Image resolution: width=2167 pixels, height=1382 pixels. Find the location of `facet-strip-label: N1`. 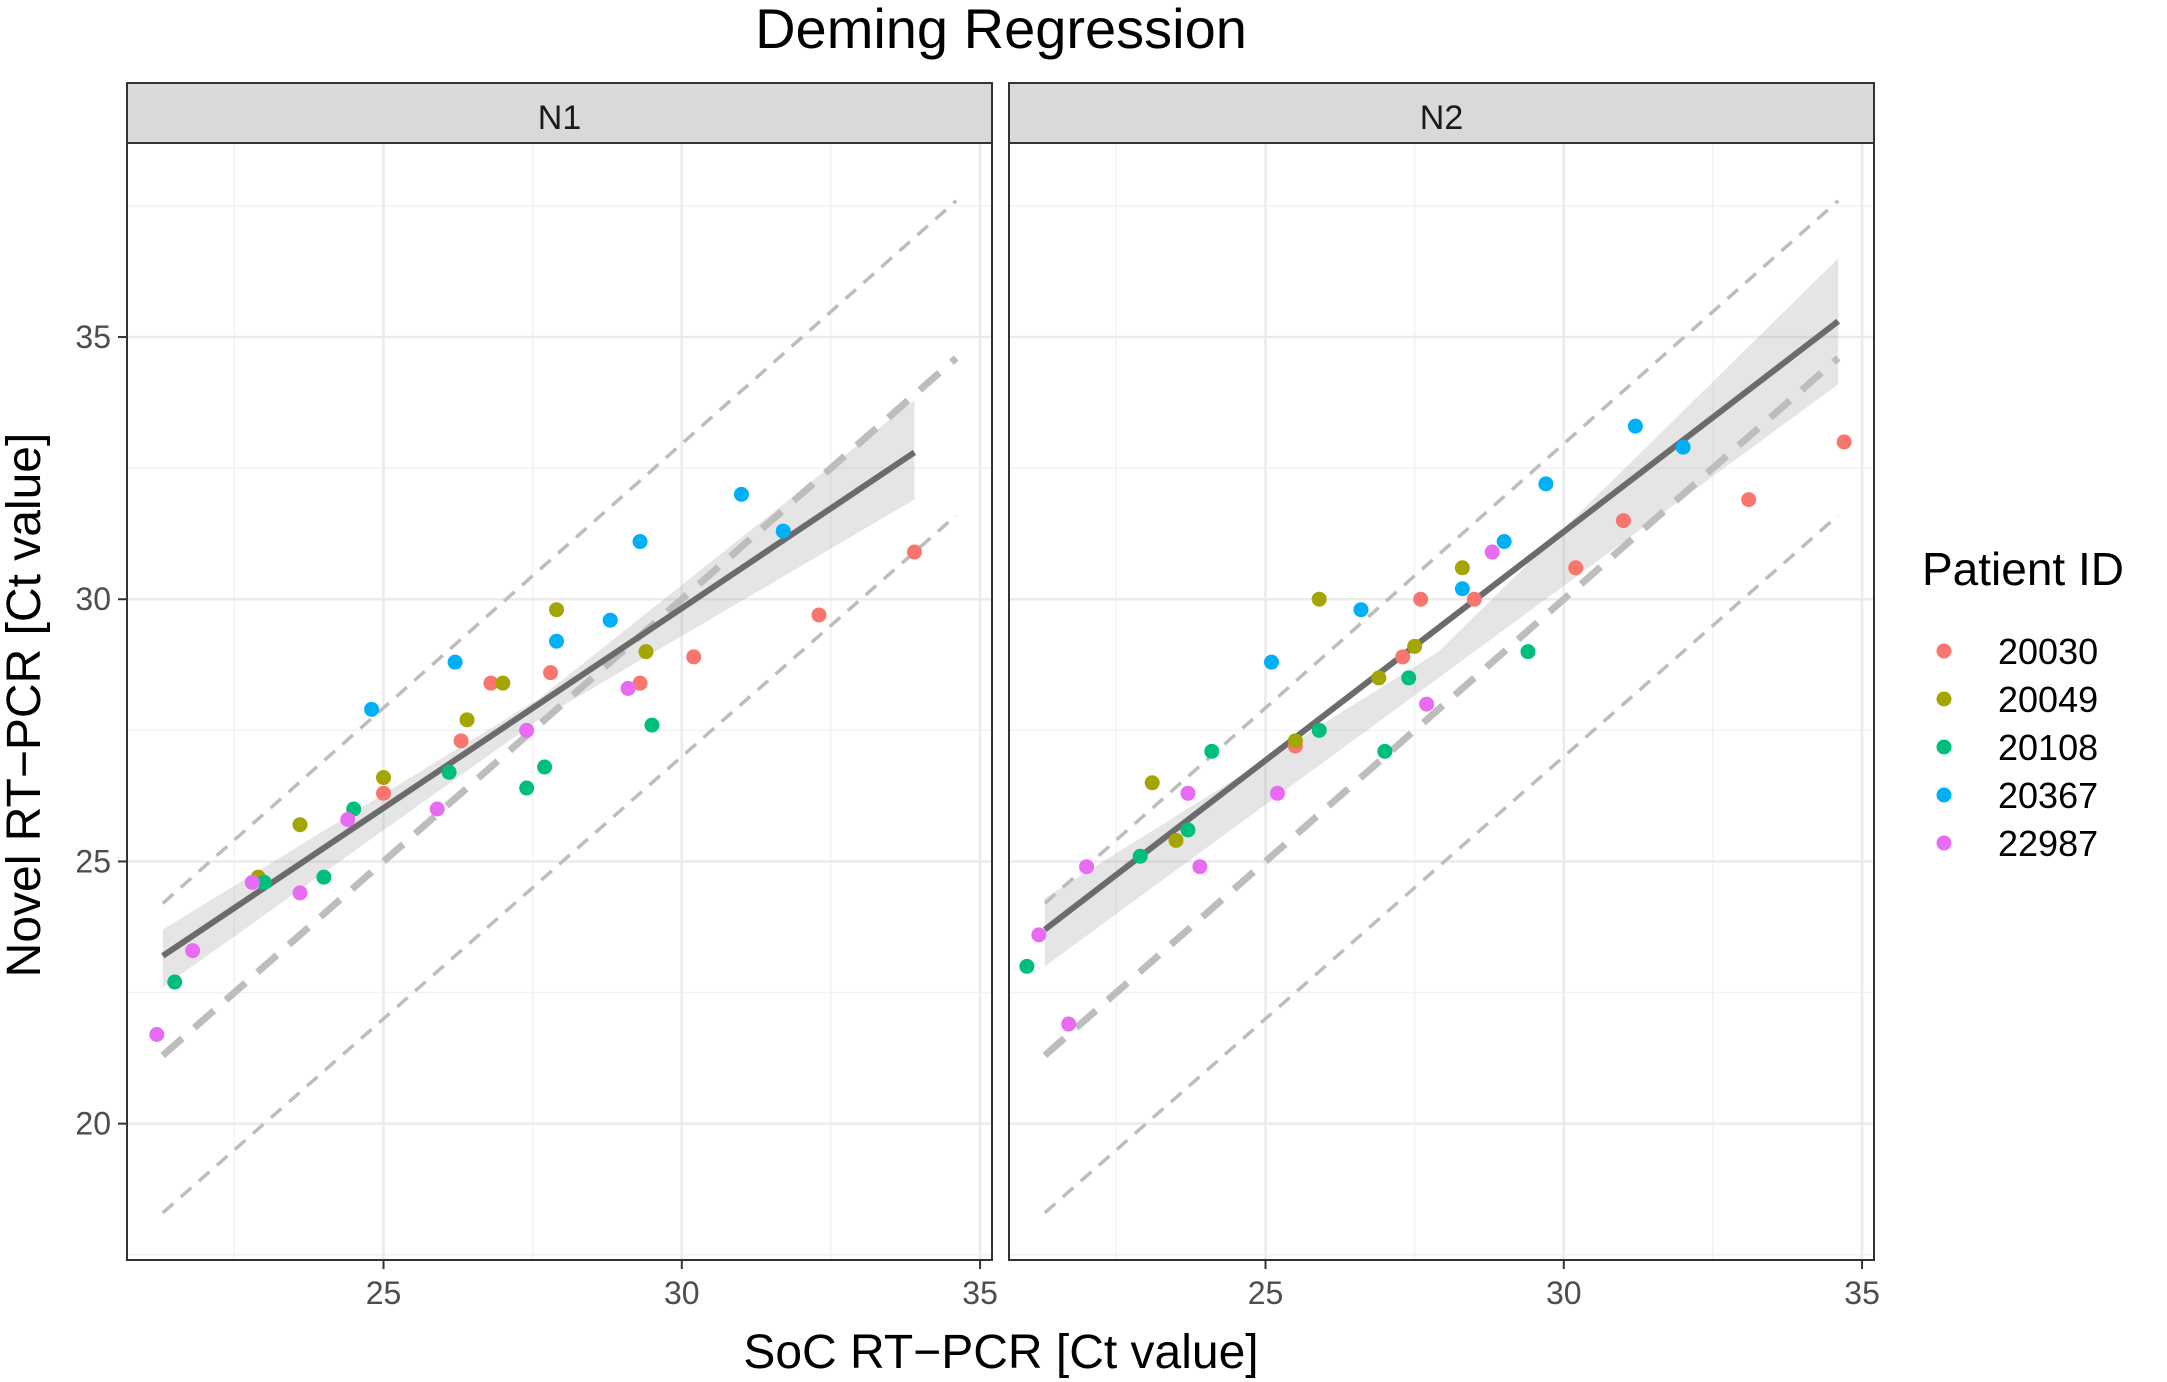

facet-strip-label: N1 is located at coordinates (559, 118).